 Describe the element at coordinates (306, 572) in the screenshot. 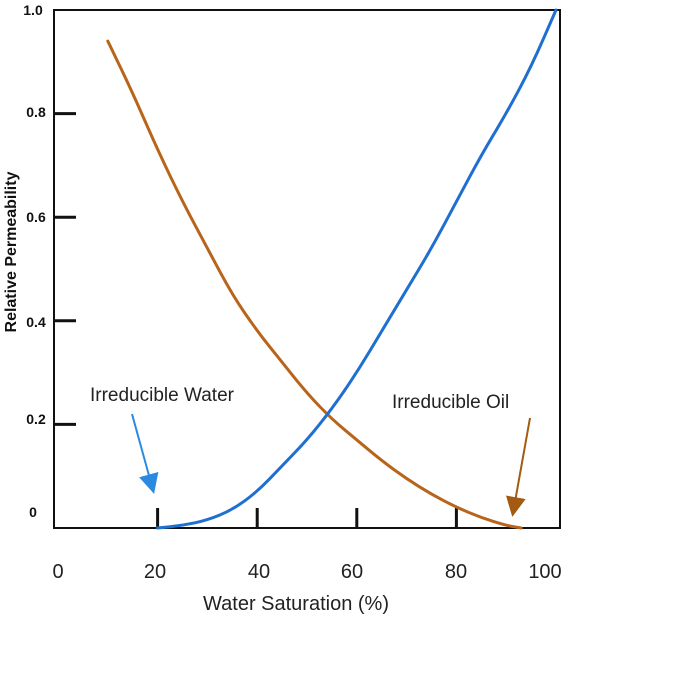

I see `x-axis-tick-labels: 0 20 40 60 80 100` at that location.